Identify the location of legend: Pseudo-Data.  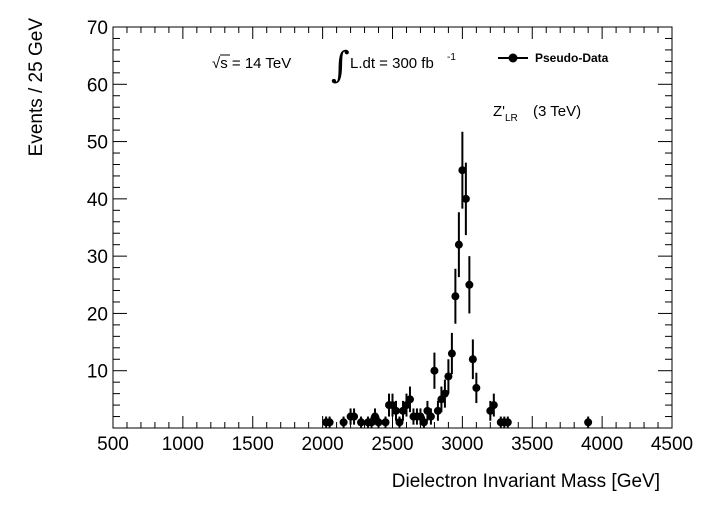
(553, 58).